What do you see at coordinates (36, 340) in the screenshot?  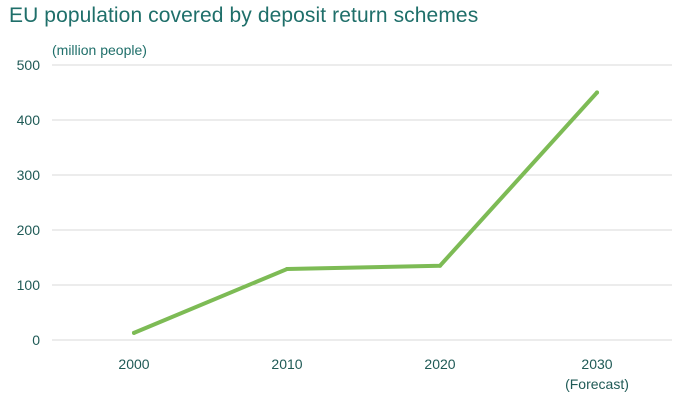 I see `y-tick-label: 0` at bounding box center [36, 340].